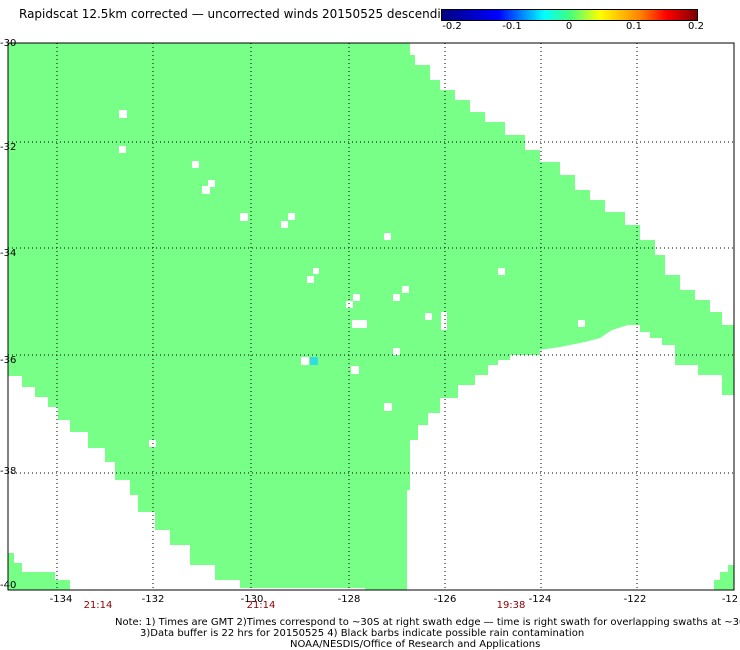  I want to click on colorbar, so click(569, 15).